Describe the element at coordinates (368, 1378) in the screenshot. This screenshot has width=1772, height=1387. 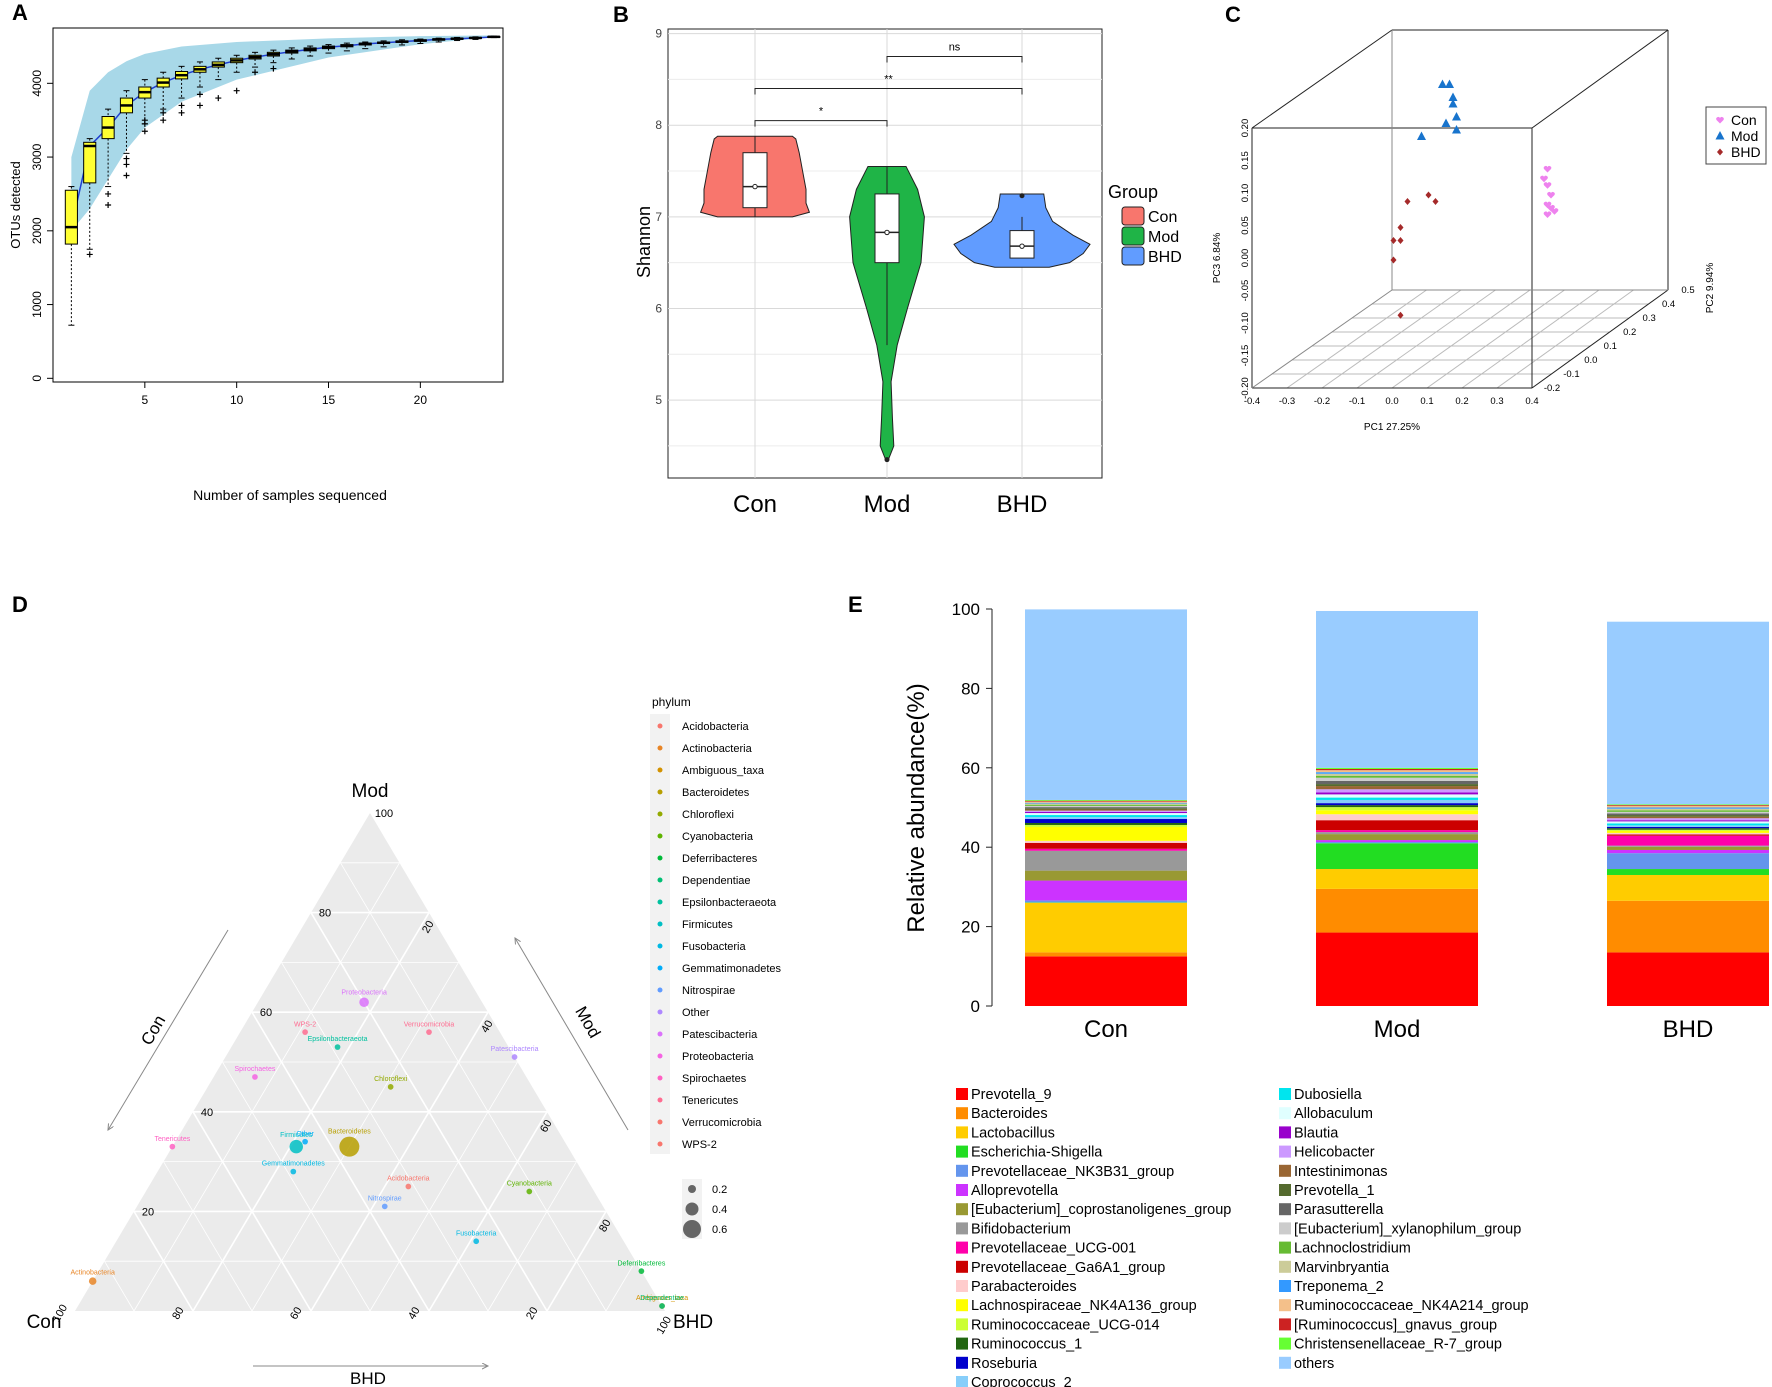
I see `bhd-axis-title: BHD` at that location.